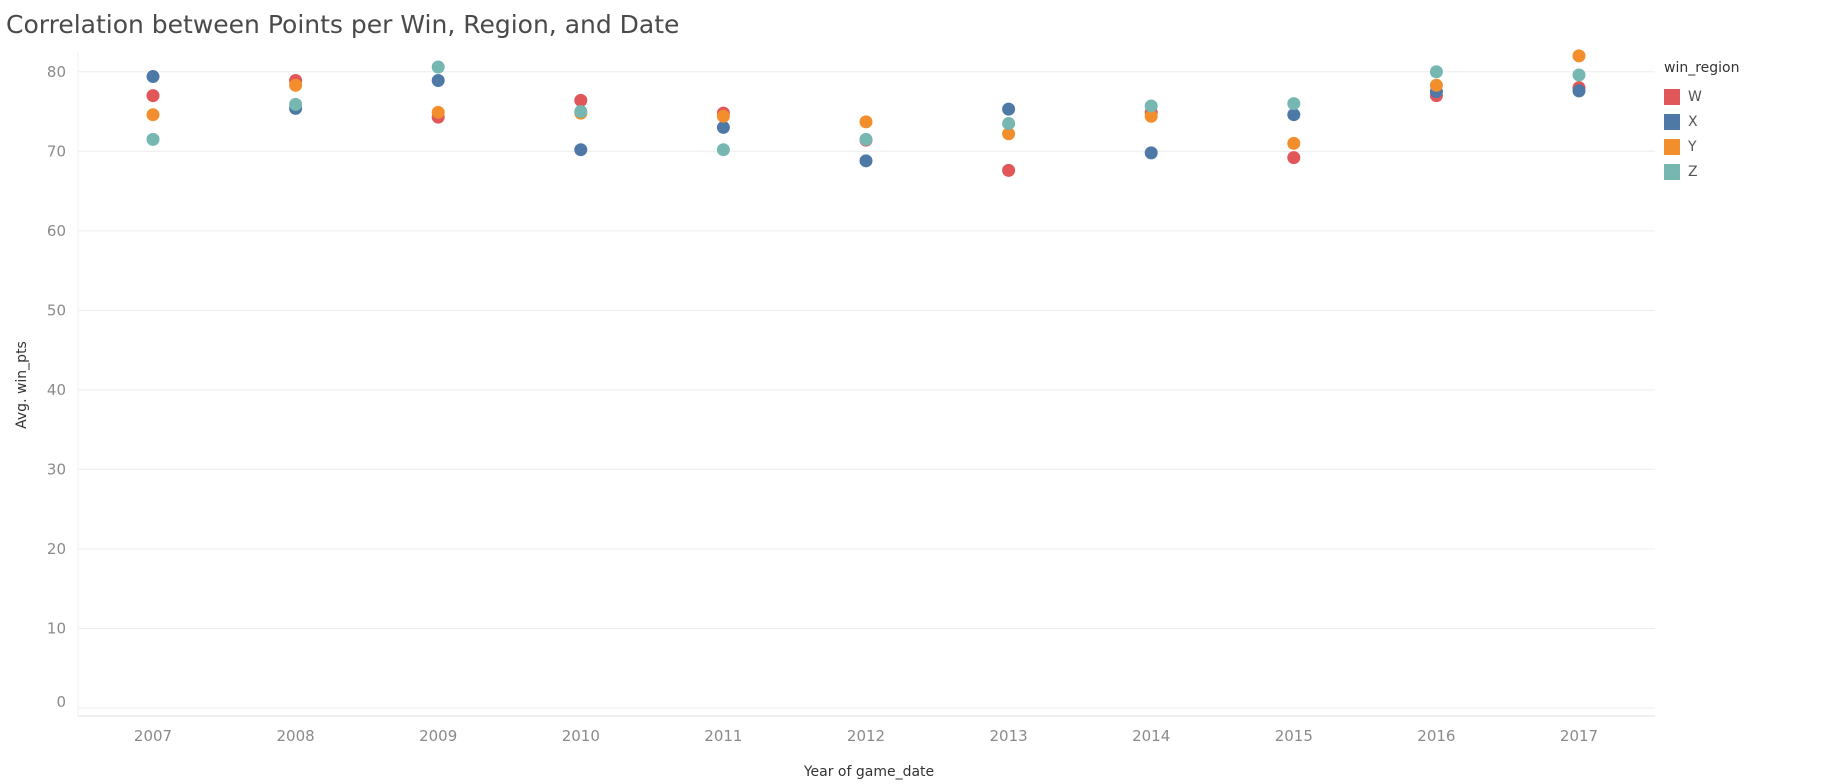 The width and height of the screenshot is (1829, 784). Describe the element at coordinates (1436, 736) in the screenshot. I see `x-tick-label: 2016` at that location.